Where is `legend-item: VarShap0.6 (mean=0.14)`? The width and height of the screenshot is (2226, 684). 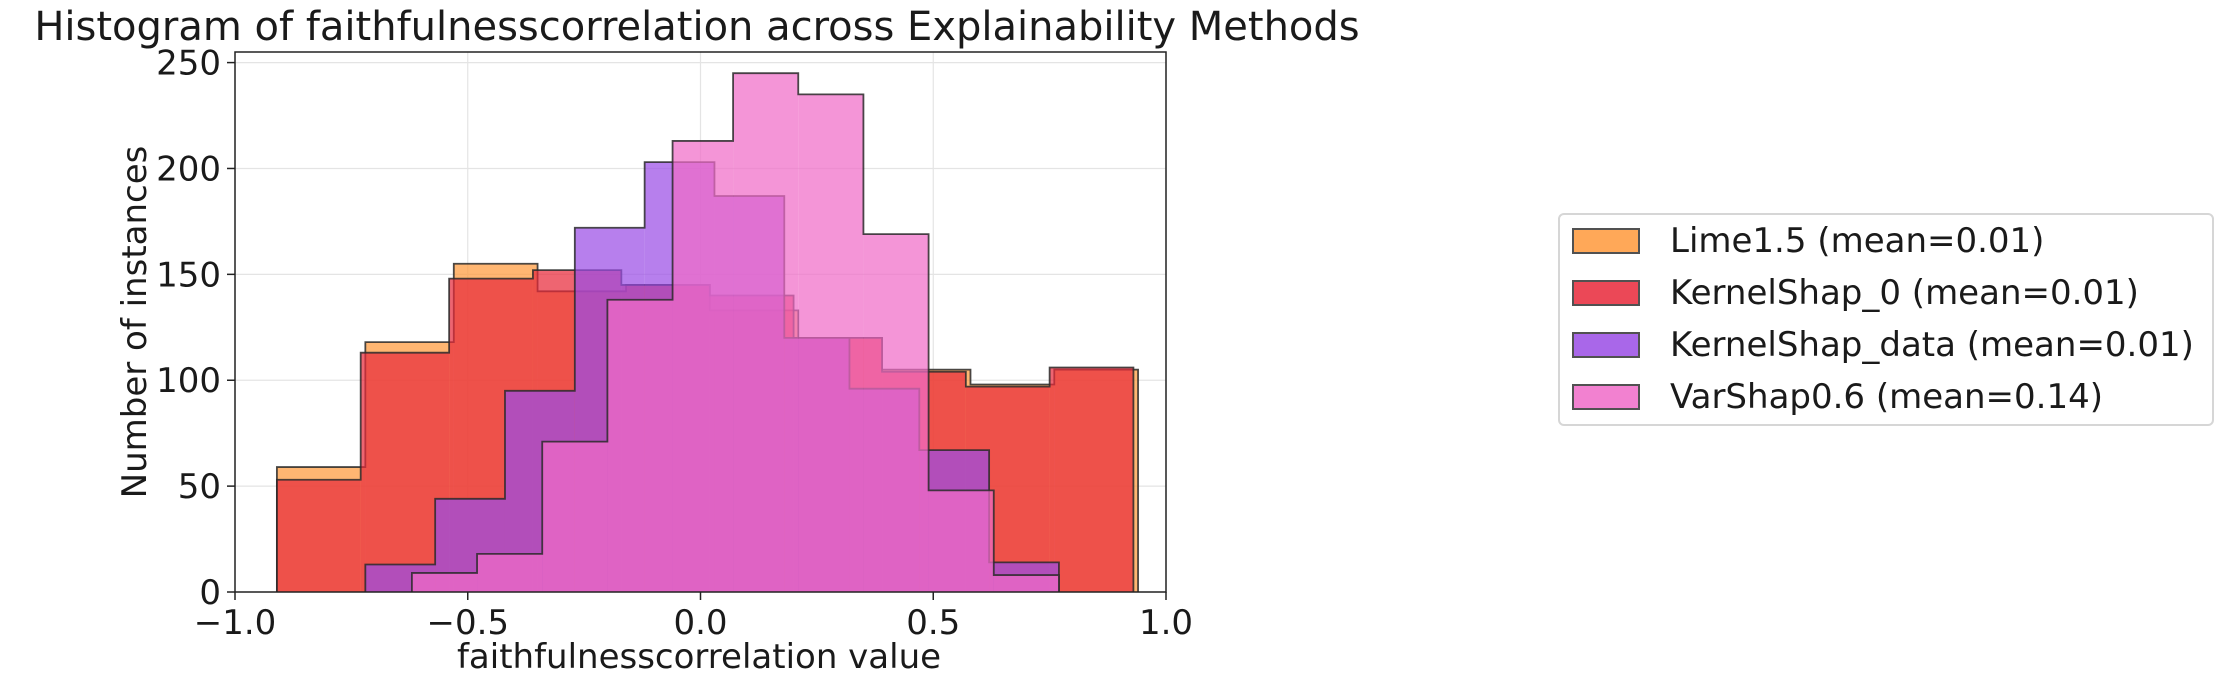 legend-item: VarShap0.6 (mean=0.14) is located at coordinates (1837, 397).